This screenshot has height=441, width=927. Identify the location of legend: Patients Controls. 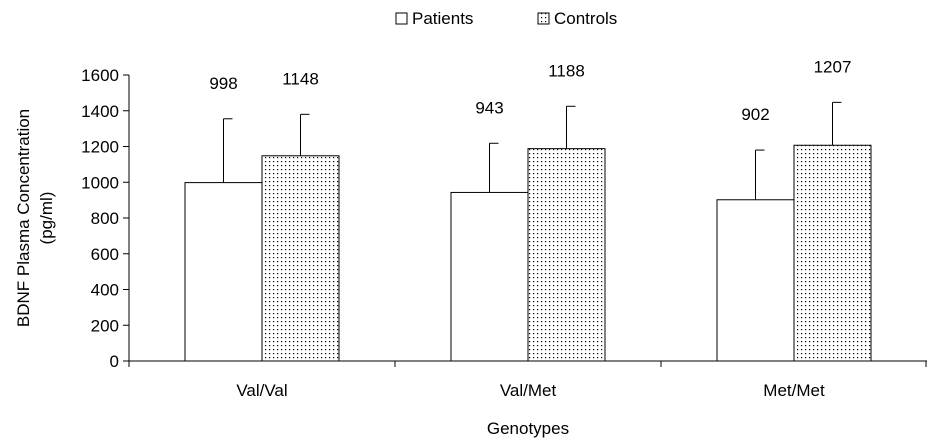
(506, 18).